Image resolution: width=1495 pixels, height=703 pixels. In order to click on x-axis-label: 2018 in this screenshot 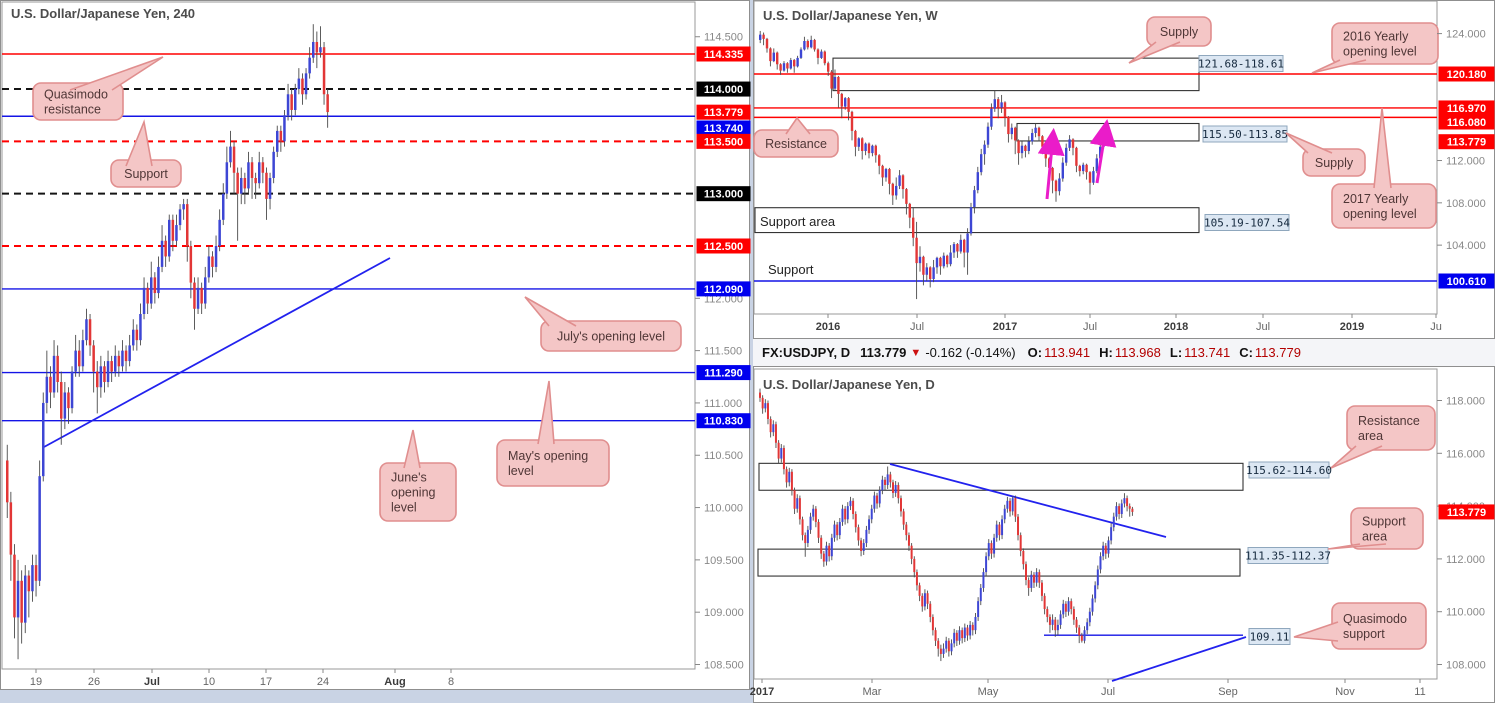, I will do `click(1176, 327)`.